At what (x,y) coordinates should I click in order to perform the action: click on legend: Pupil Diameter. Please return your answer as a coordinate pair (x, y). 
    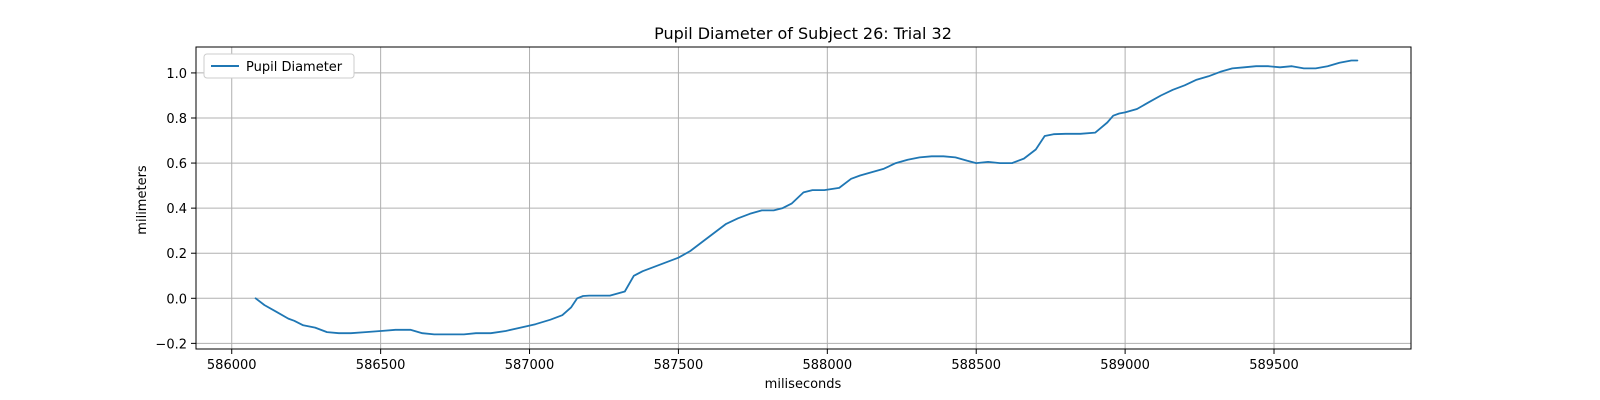
    Looking at the image, I should click on (279, 66).